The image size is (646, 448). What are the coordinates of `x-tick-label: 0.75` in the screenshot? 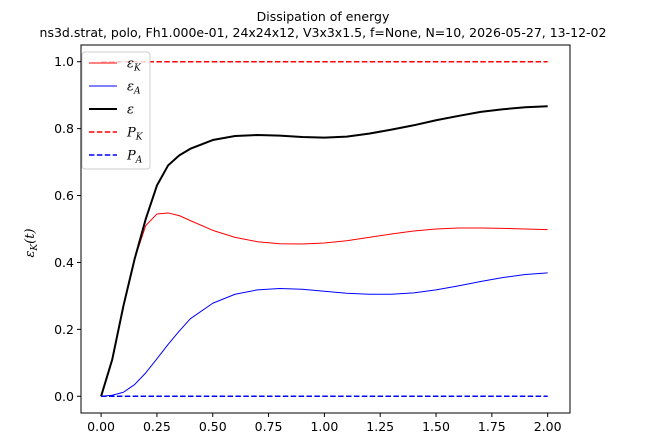 It's located at (269, 426).